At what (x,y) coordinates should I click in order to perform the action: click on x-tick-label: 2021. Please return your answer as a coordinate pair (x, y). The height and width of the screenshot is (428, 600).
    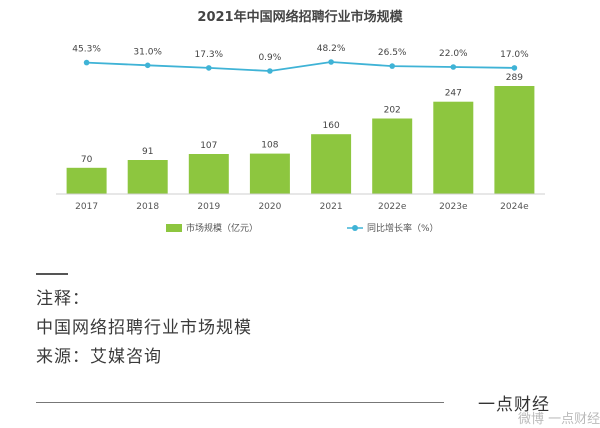
    Looking at the image, I should click on (331, 207).